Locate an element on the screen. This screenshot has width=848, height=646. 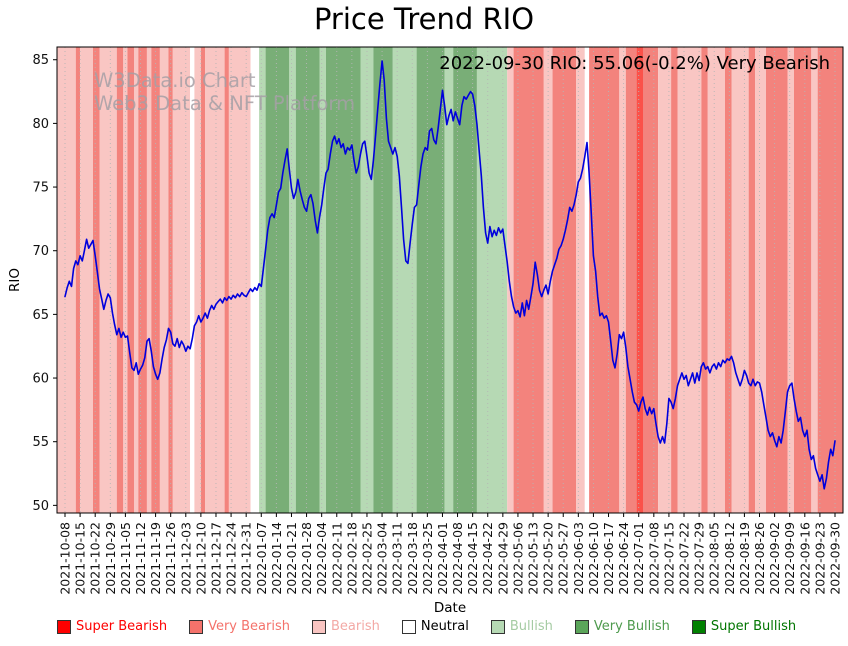
x-tick-label: 2022-03-25 is located at coordinates (427, 558).